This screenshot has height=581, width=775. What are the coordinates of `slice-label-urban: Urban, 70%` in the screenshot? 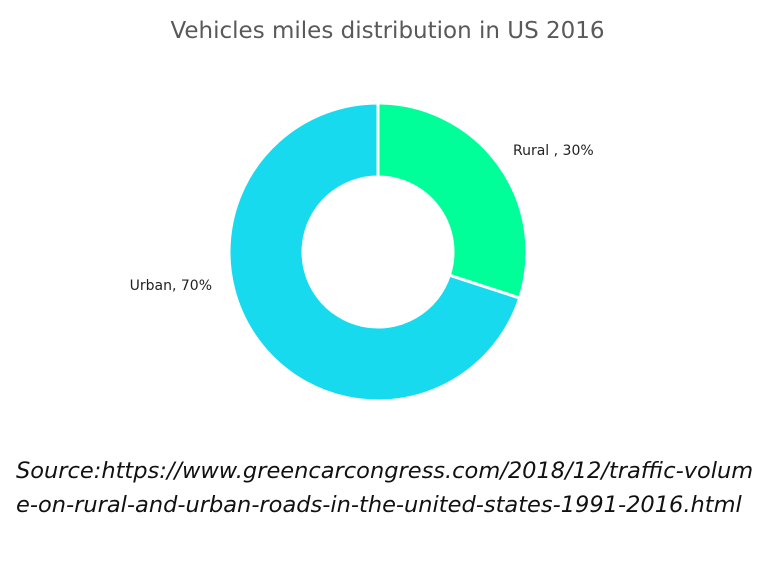 It's located at (171, 286).